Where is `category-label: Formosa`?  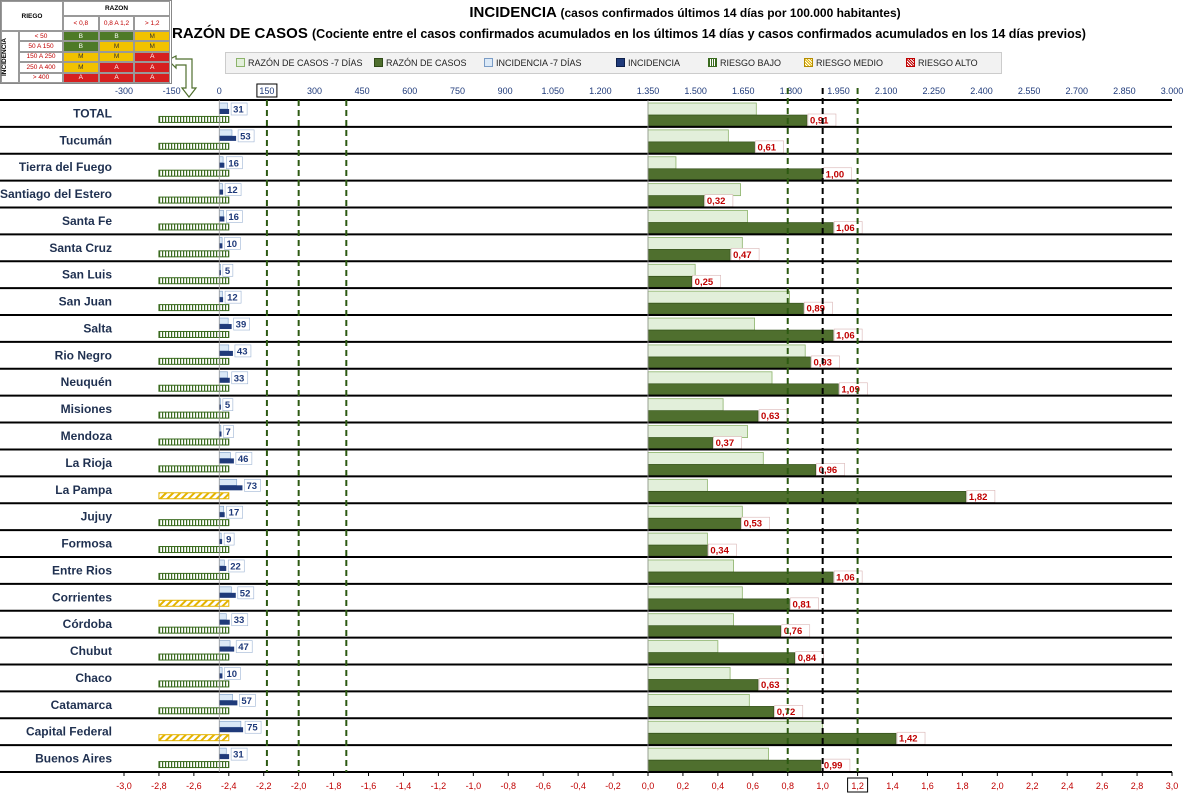 category-label: Formosa is located at coordinates (86, 544).